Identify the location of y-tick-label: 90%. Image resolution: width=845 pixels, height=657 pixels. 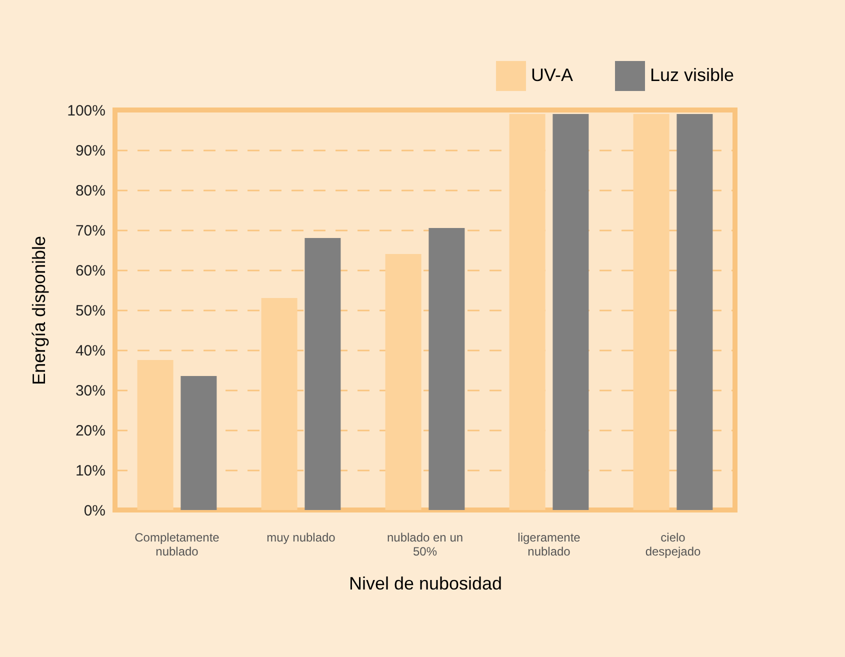
(90, 151).